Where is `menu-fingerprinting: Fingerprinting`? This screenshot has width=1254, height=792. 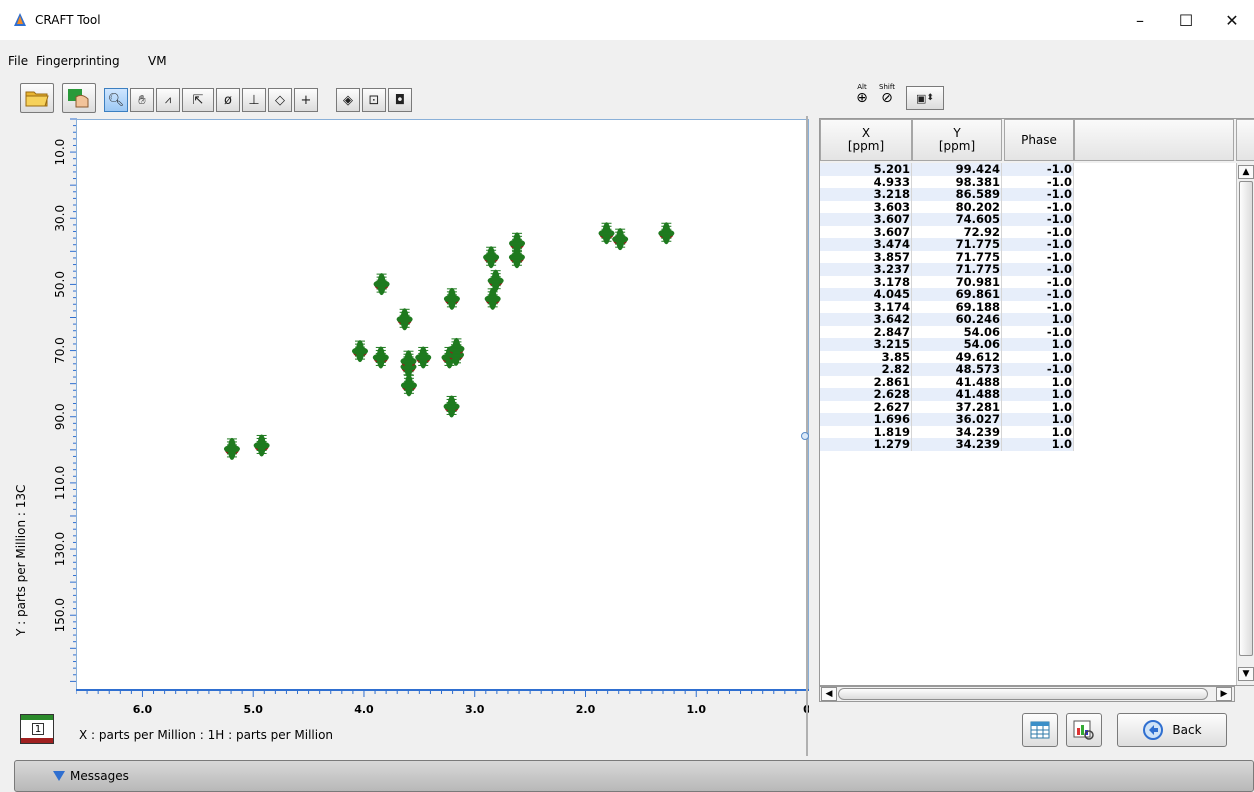
menu-fingerprinting: Fingerprinting is located at coordinates (78, 61).